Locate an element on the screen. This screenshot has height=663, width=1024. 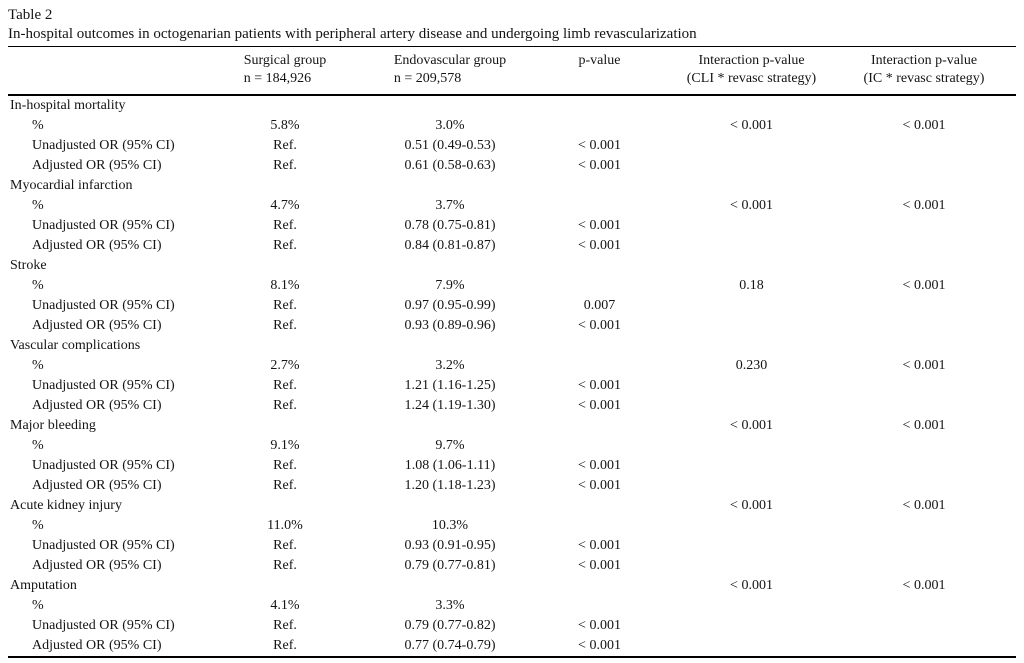
endovascular-group-n: n = 209,578 is located at coordinates (427, 78).